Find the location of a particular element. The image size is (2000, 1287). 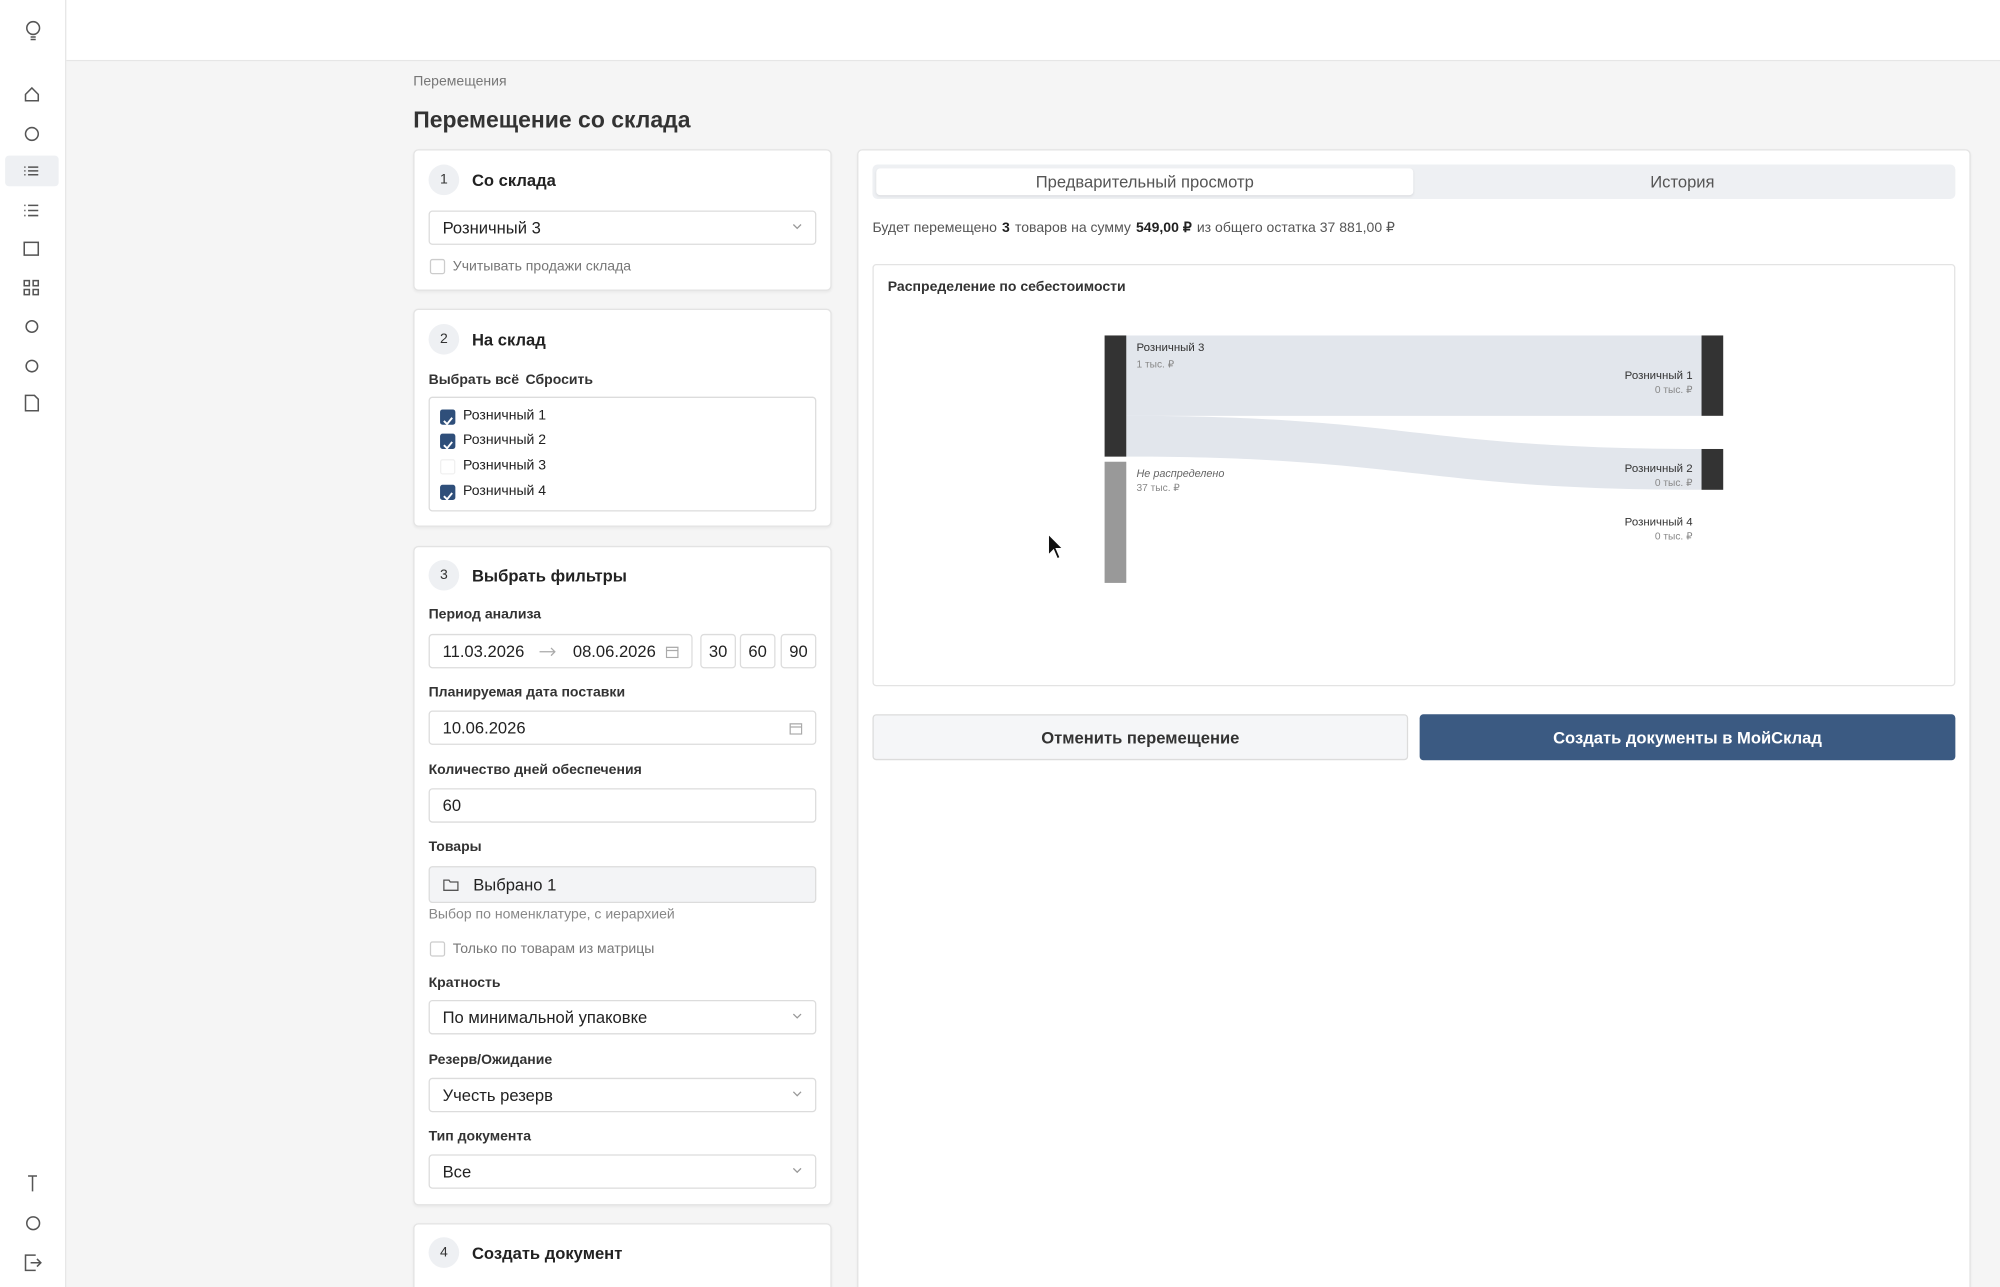

input-value: 10.06.2026 is located at coordinates (484, 728).